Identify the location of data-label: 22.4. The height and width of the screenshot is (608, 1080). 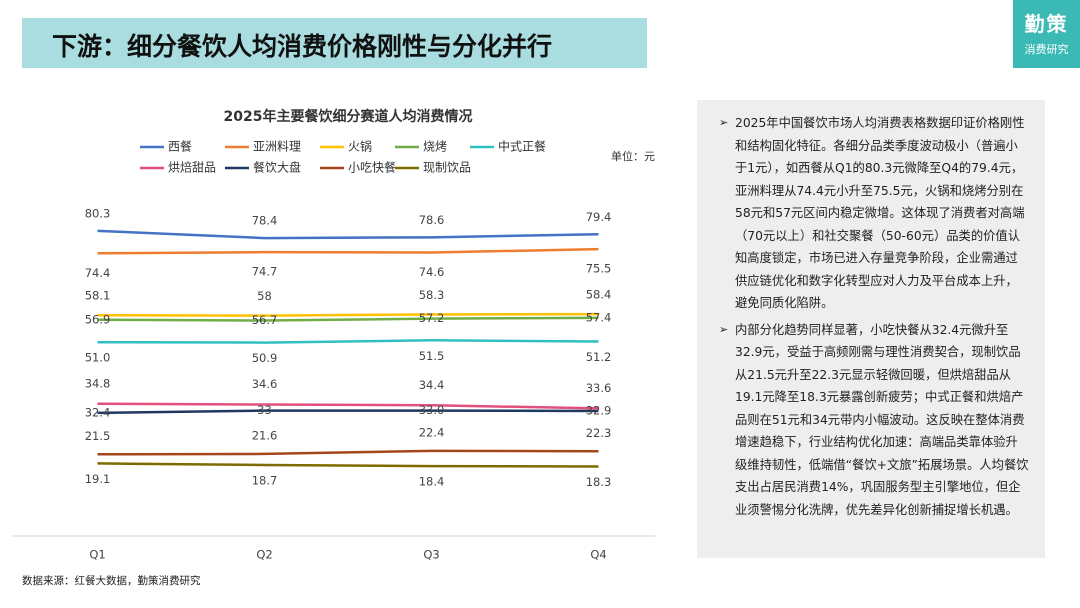
(432, 432).